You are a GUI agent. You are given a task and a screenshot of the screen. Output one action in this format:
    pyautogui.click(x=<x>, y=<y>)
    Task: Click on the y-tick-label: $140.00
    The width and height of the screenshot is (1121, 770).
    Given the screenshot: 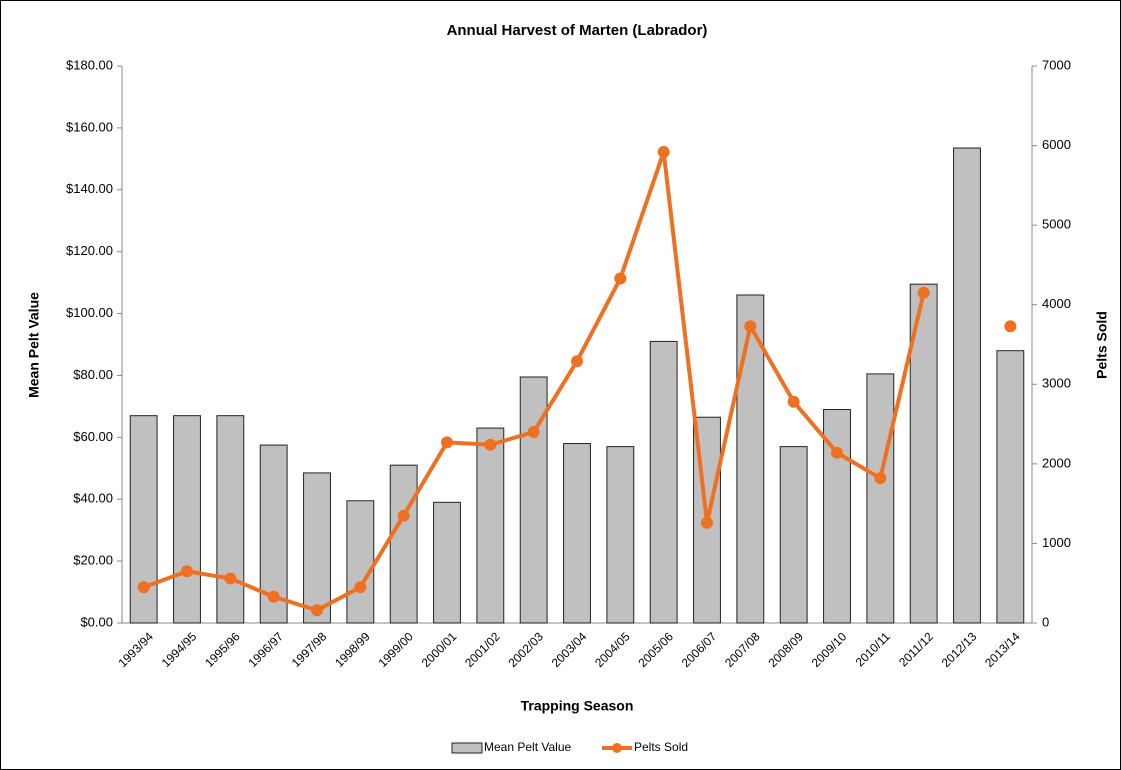 What is the action you would take?
    pyautogui.click(x=89, y=188)
    